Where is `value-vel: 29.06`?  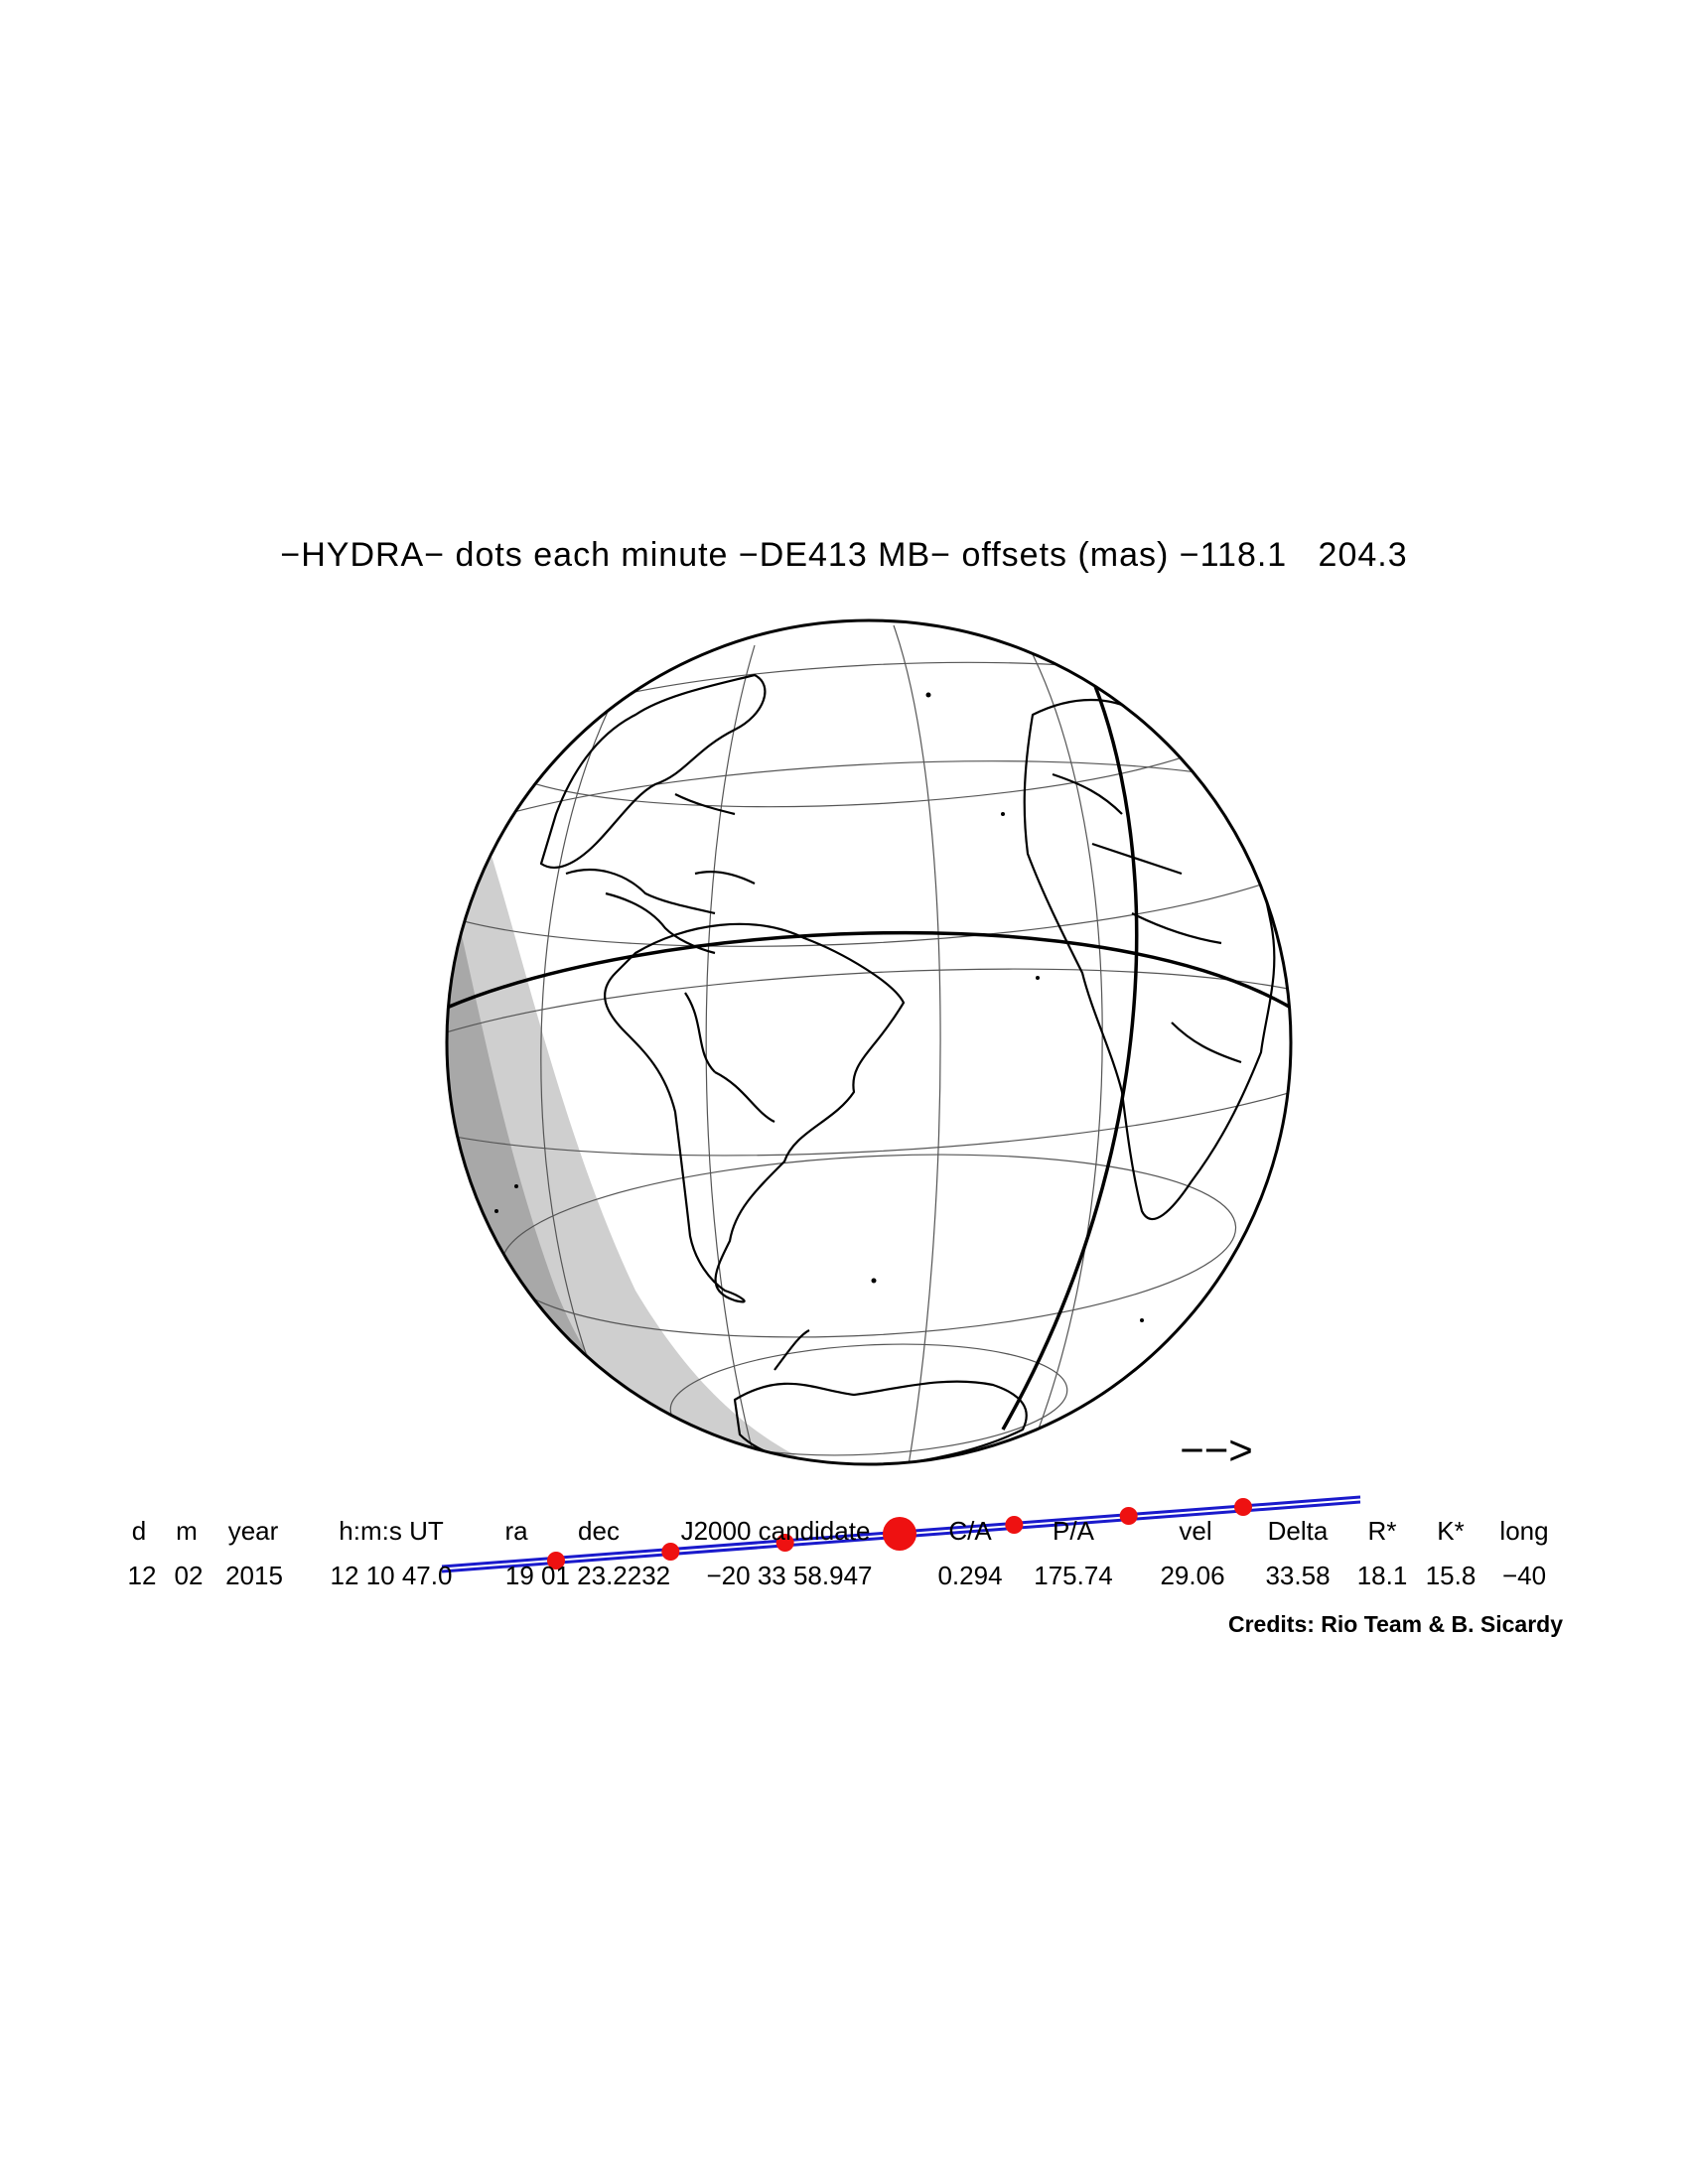
value-vel: 29.06 is located at coordinates (1192, 1575).